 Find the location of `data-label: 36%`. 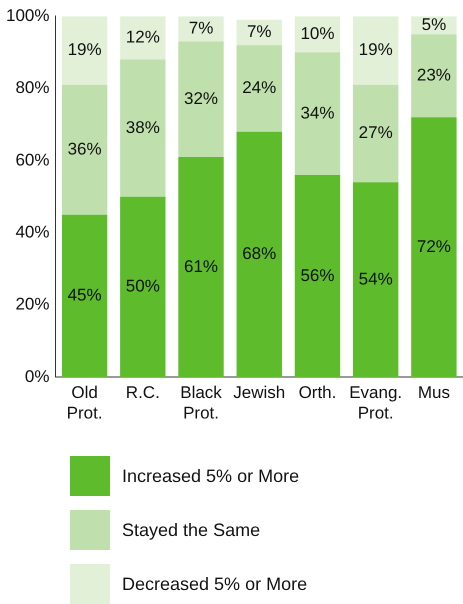

data-label: 36% is located at coordinates (85, 148).